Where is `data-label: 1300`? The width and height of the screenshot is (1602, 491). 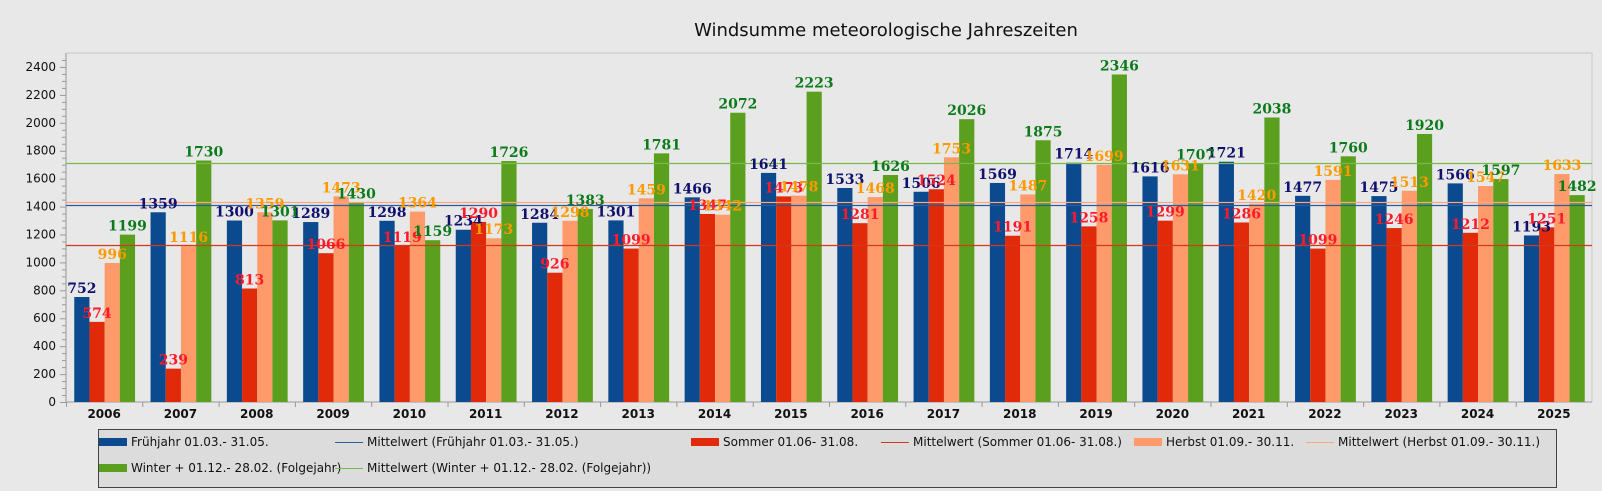 data-label: 1300 is located at coordinates (234, 213).